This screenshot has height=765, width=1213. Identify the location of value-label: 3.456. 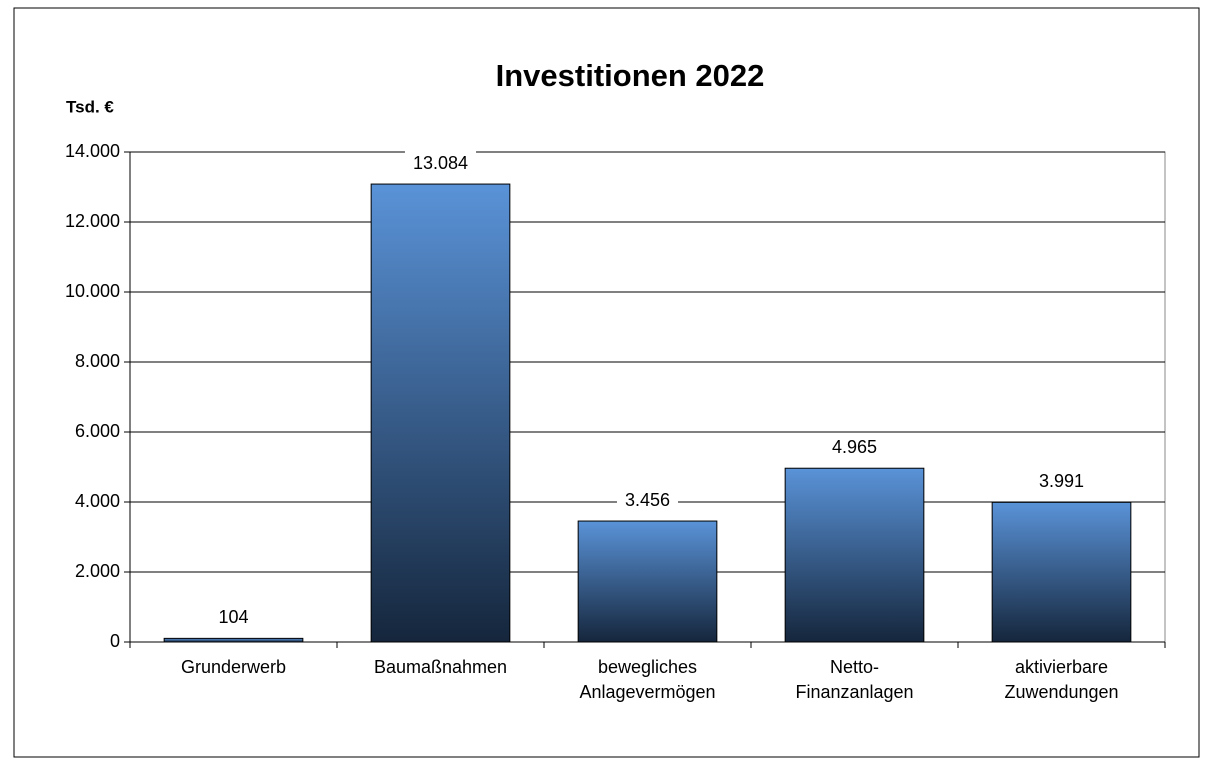
(647, 500).